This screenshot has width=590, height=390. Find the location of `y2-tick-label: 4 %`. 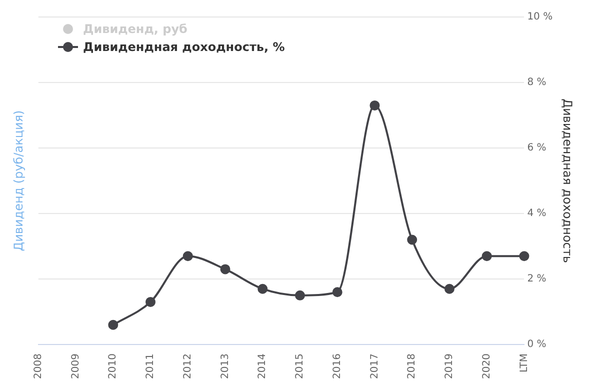

y2-tick-label: 4 % is located at coordinates (536, 214).